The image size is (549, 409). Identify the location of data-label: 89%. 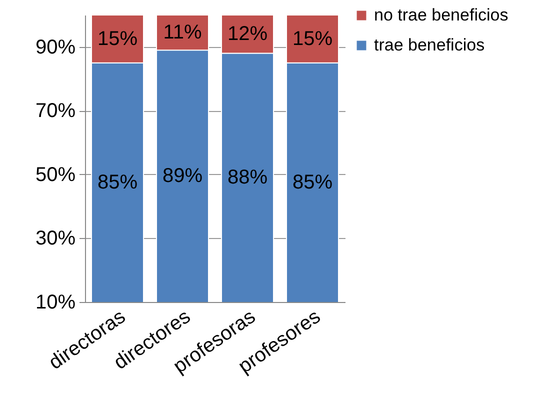
(182, 176).